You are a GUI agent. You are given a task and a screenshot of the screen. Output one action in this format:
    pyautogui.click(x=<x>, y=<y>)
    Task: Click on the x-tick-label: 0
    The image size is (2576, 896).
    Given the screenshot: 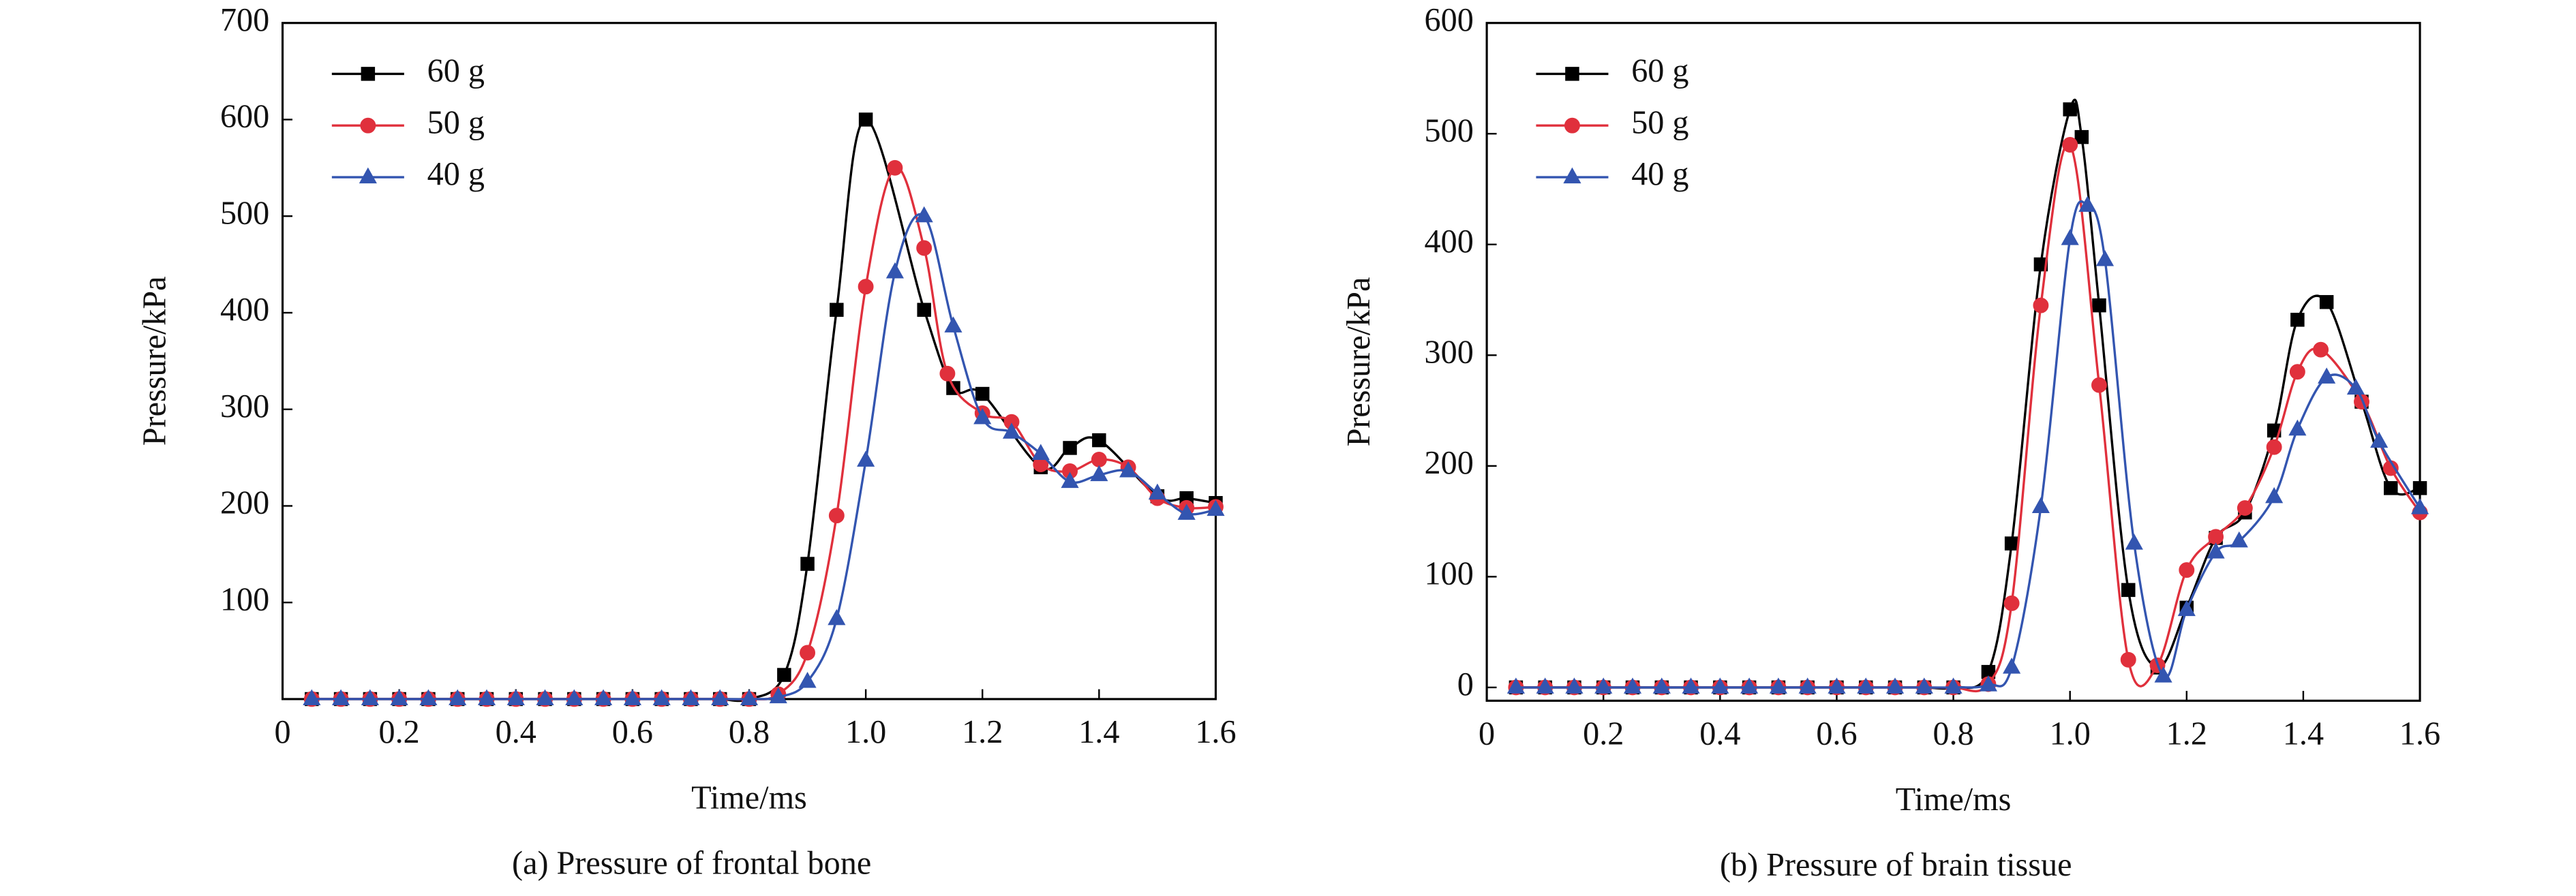 What is the action you would take?
    pyautogui.click(x=1487, y=733)
    